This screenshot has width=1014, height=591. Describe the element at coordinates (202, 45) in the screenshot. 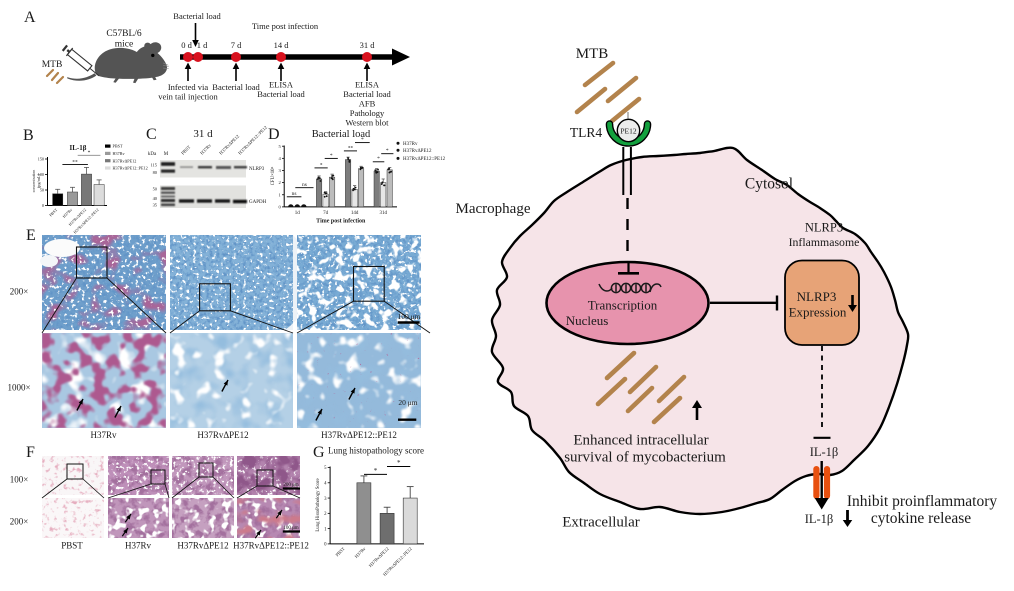

I see `svg-text: 1 d` at that location.